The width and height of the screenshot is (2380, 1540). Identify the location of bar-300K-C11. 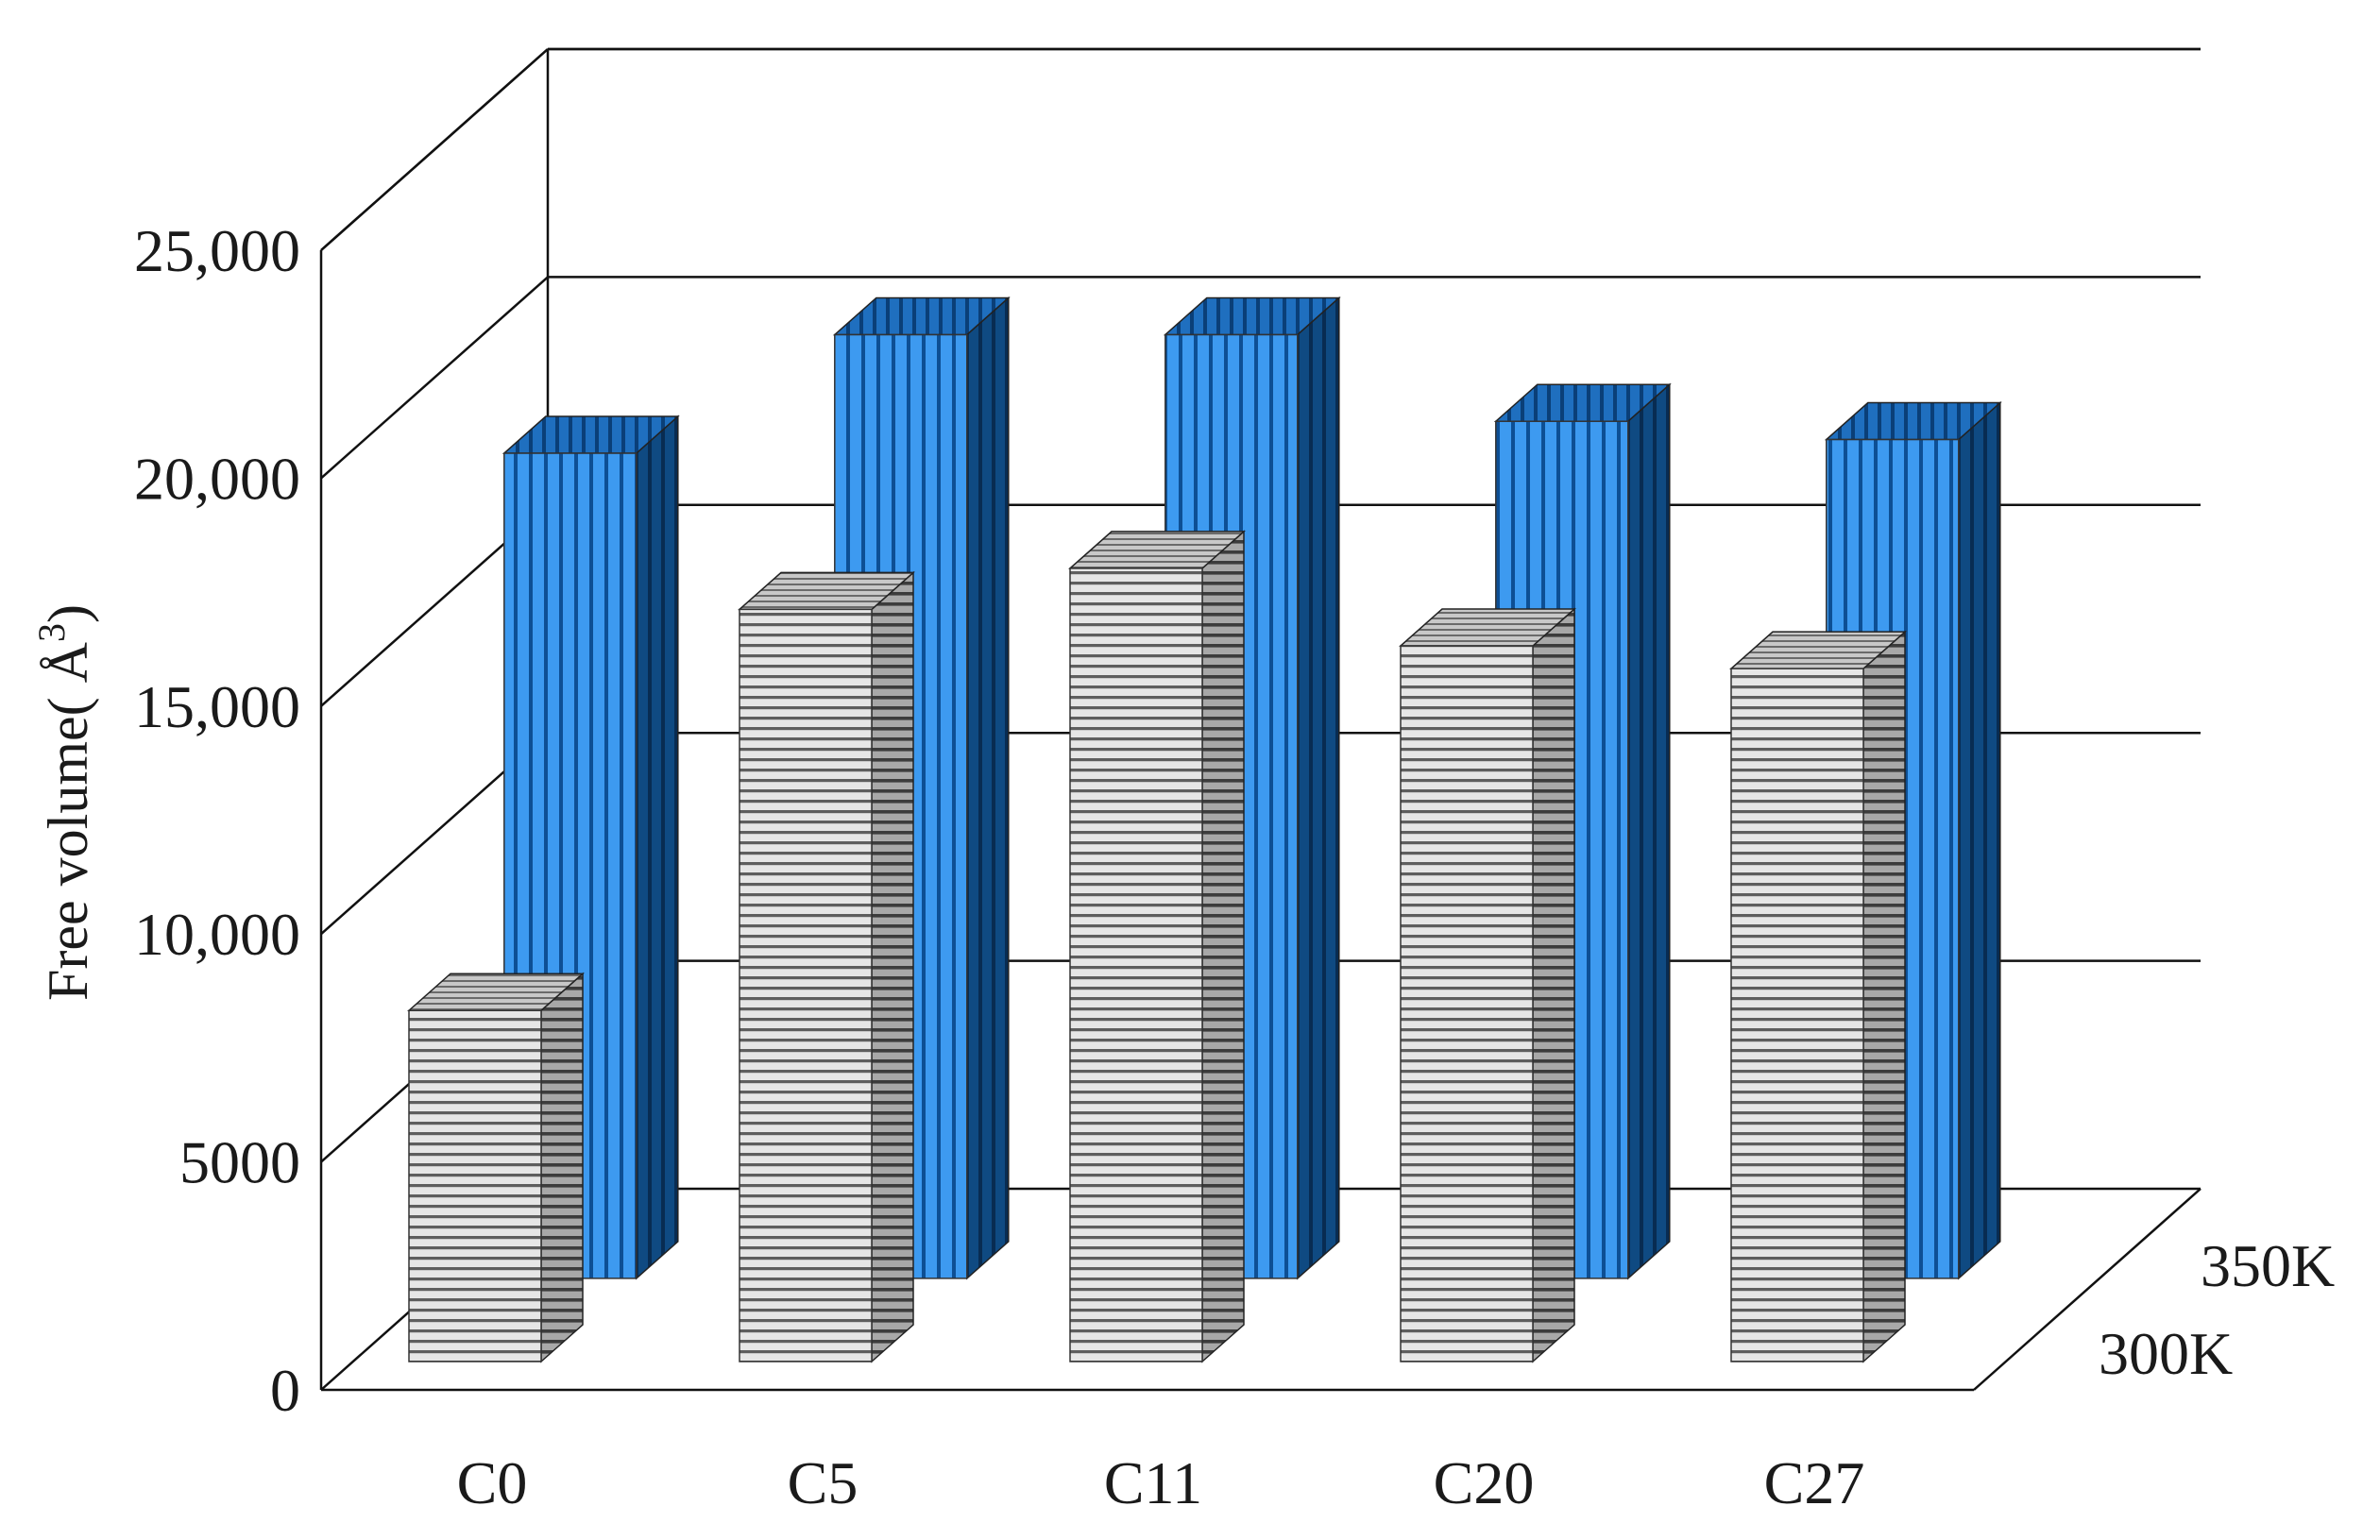
(1157, 946).